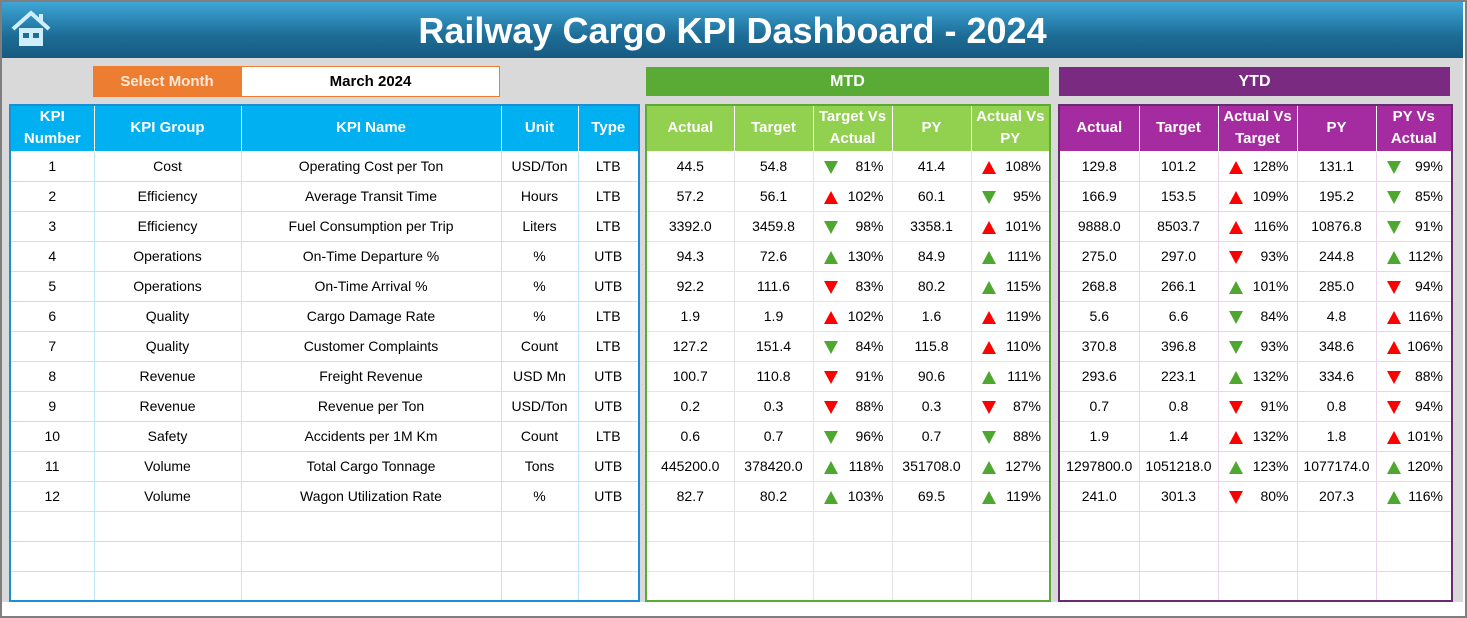 Image resolution: width=1467 pixels, height=618 pixels. Describe the element at coordinates (869, 346) in the screenshot. I see `mtd-vs-a-value: 84%` at that location.